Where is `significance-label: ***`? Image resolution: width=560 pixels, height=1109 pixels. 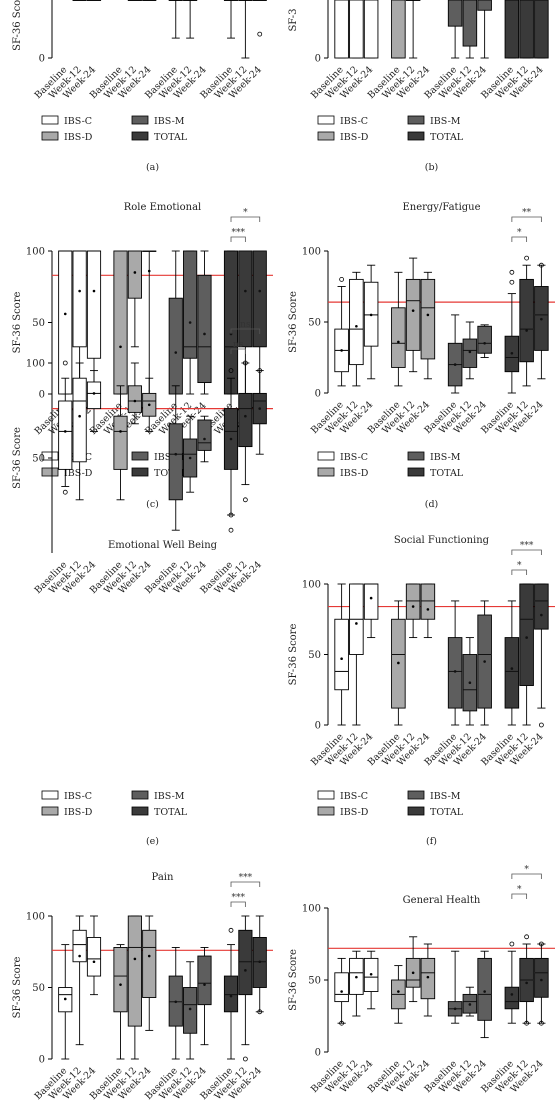 significance-label: *** is located at coordinates (246, 878).